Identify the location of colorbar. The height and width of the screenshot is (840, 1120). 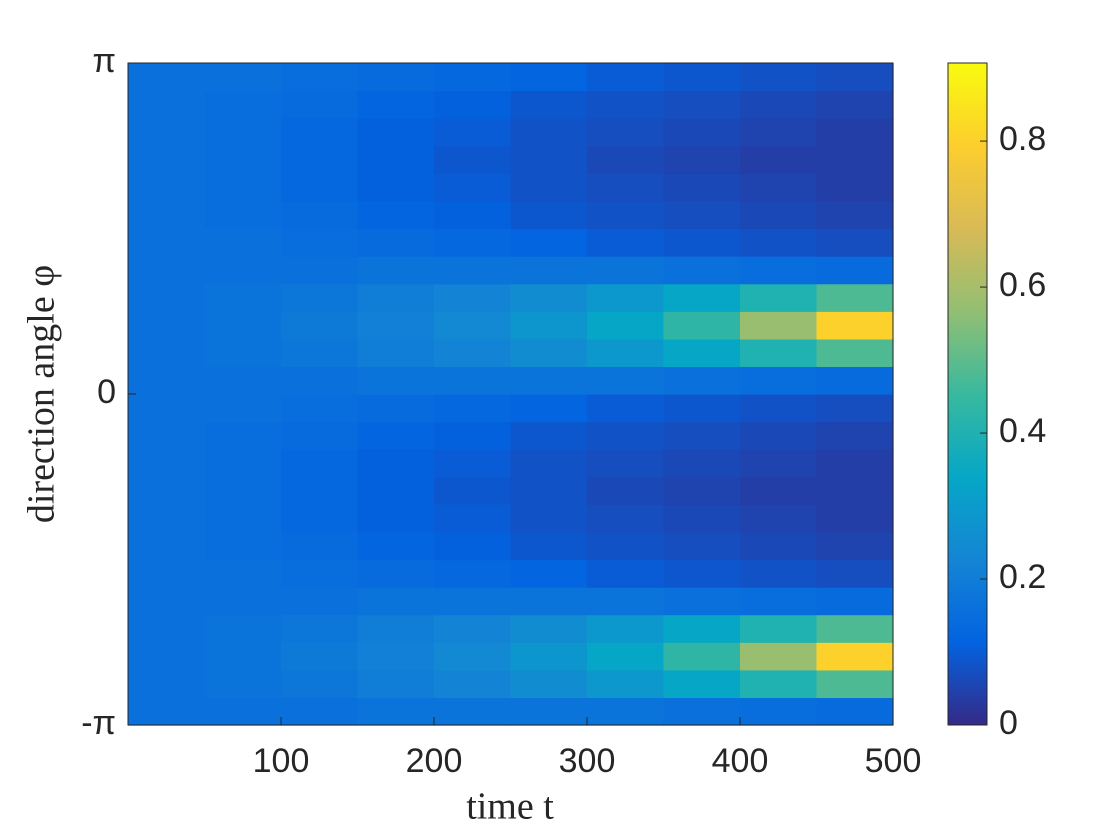
(967, 394).